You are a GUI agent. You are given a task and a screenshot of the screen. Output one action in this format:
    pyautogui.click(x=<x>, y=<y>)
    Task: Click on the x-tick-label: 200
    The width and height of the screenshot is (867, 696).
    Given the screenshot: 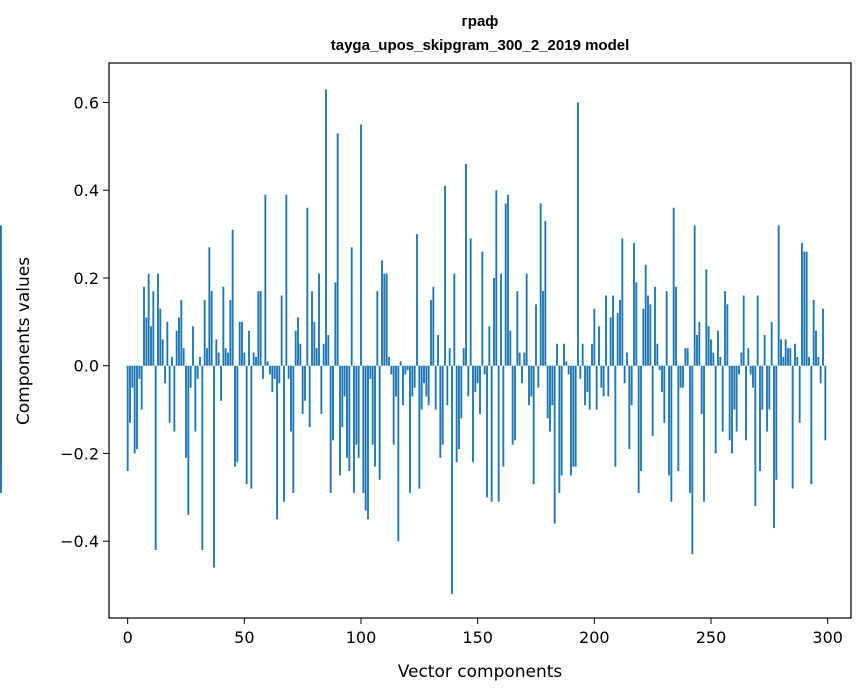 What is the action you would take?
    pyautogui.click(x=594, y=637)
    